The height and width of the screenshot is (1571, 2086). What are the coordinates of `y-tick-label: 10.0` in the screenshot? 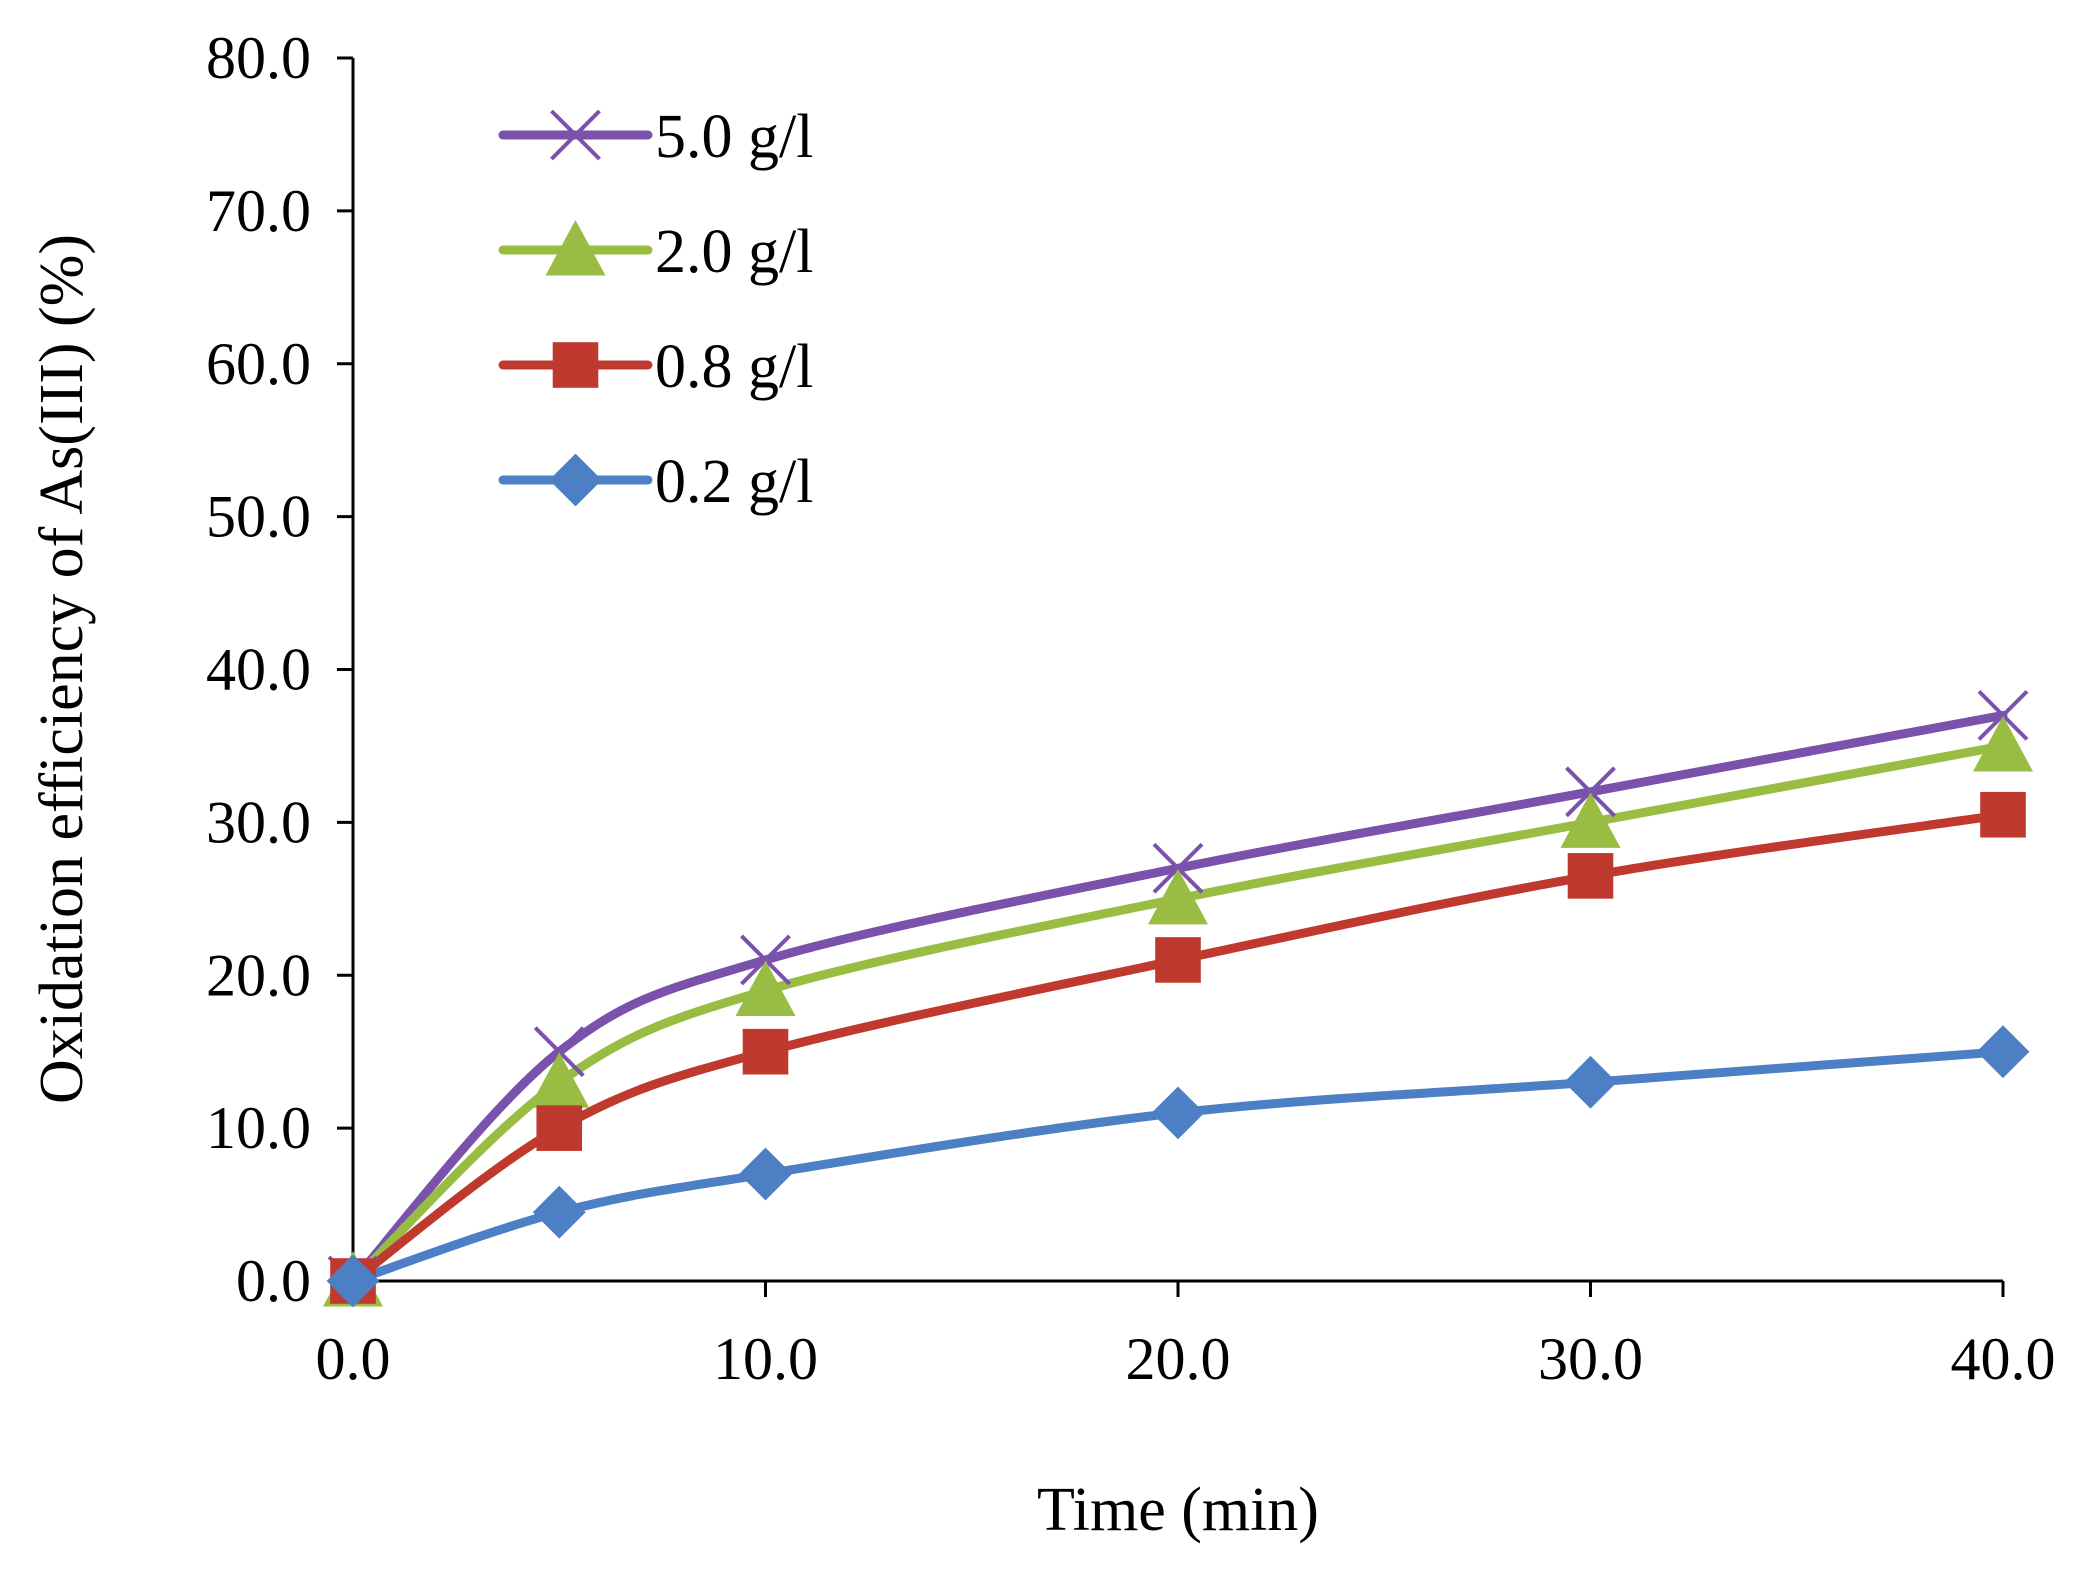 It's located at (258, 1128).